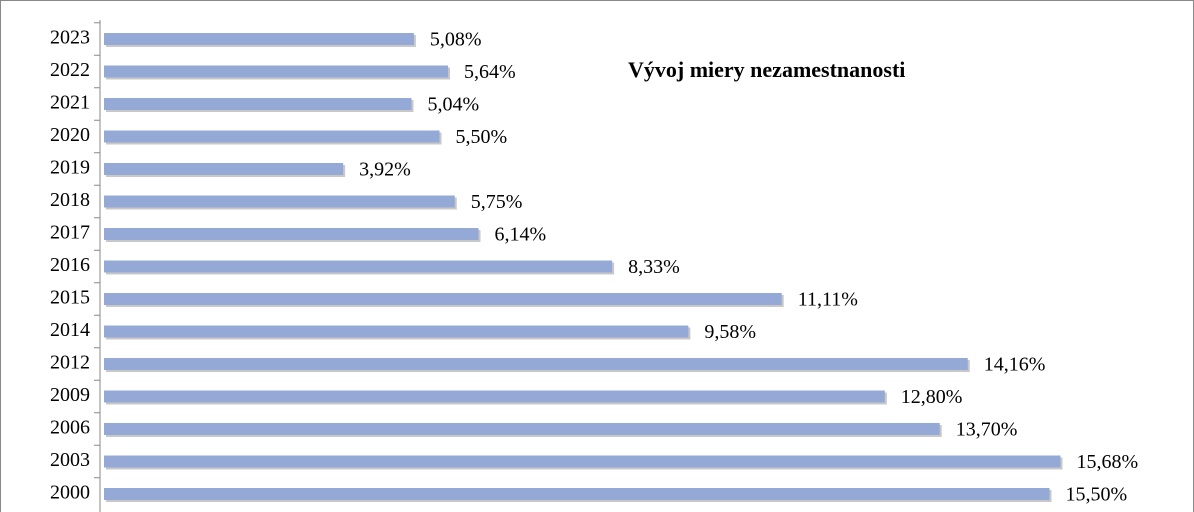 The width and height of the screenshot is (1194, 512). Describe the element at coordinates (70, 363) in the screenshot. I see `y-tick-label: 2012` at that location.